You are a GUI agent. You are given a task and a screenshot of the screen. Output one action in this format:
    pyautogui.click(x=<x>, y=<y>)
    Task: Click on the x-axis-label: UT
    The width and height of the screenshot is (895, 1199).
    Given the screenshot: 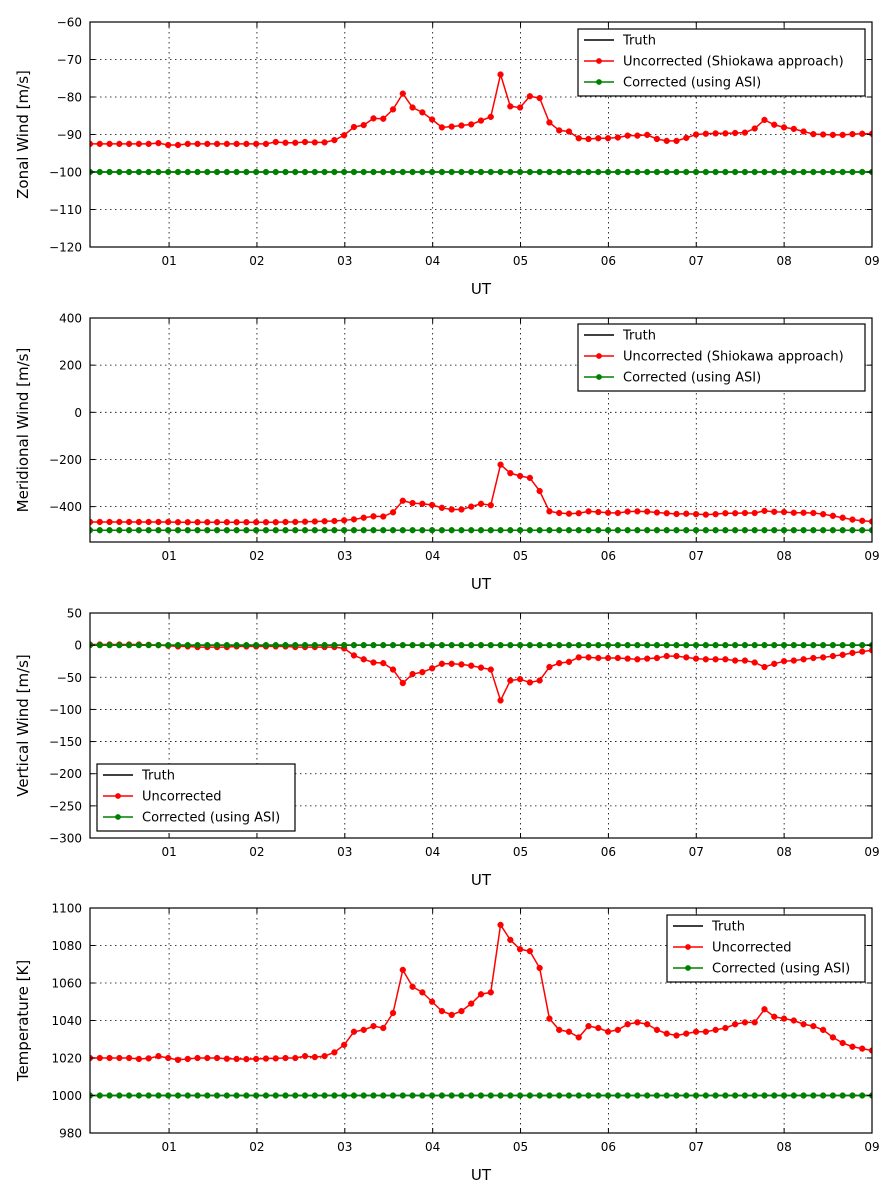 What is the action you would take?
    pyautogui.click(x=481, y=880)
    